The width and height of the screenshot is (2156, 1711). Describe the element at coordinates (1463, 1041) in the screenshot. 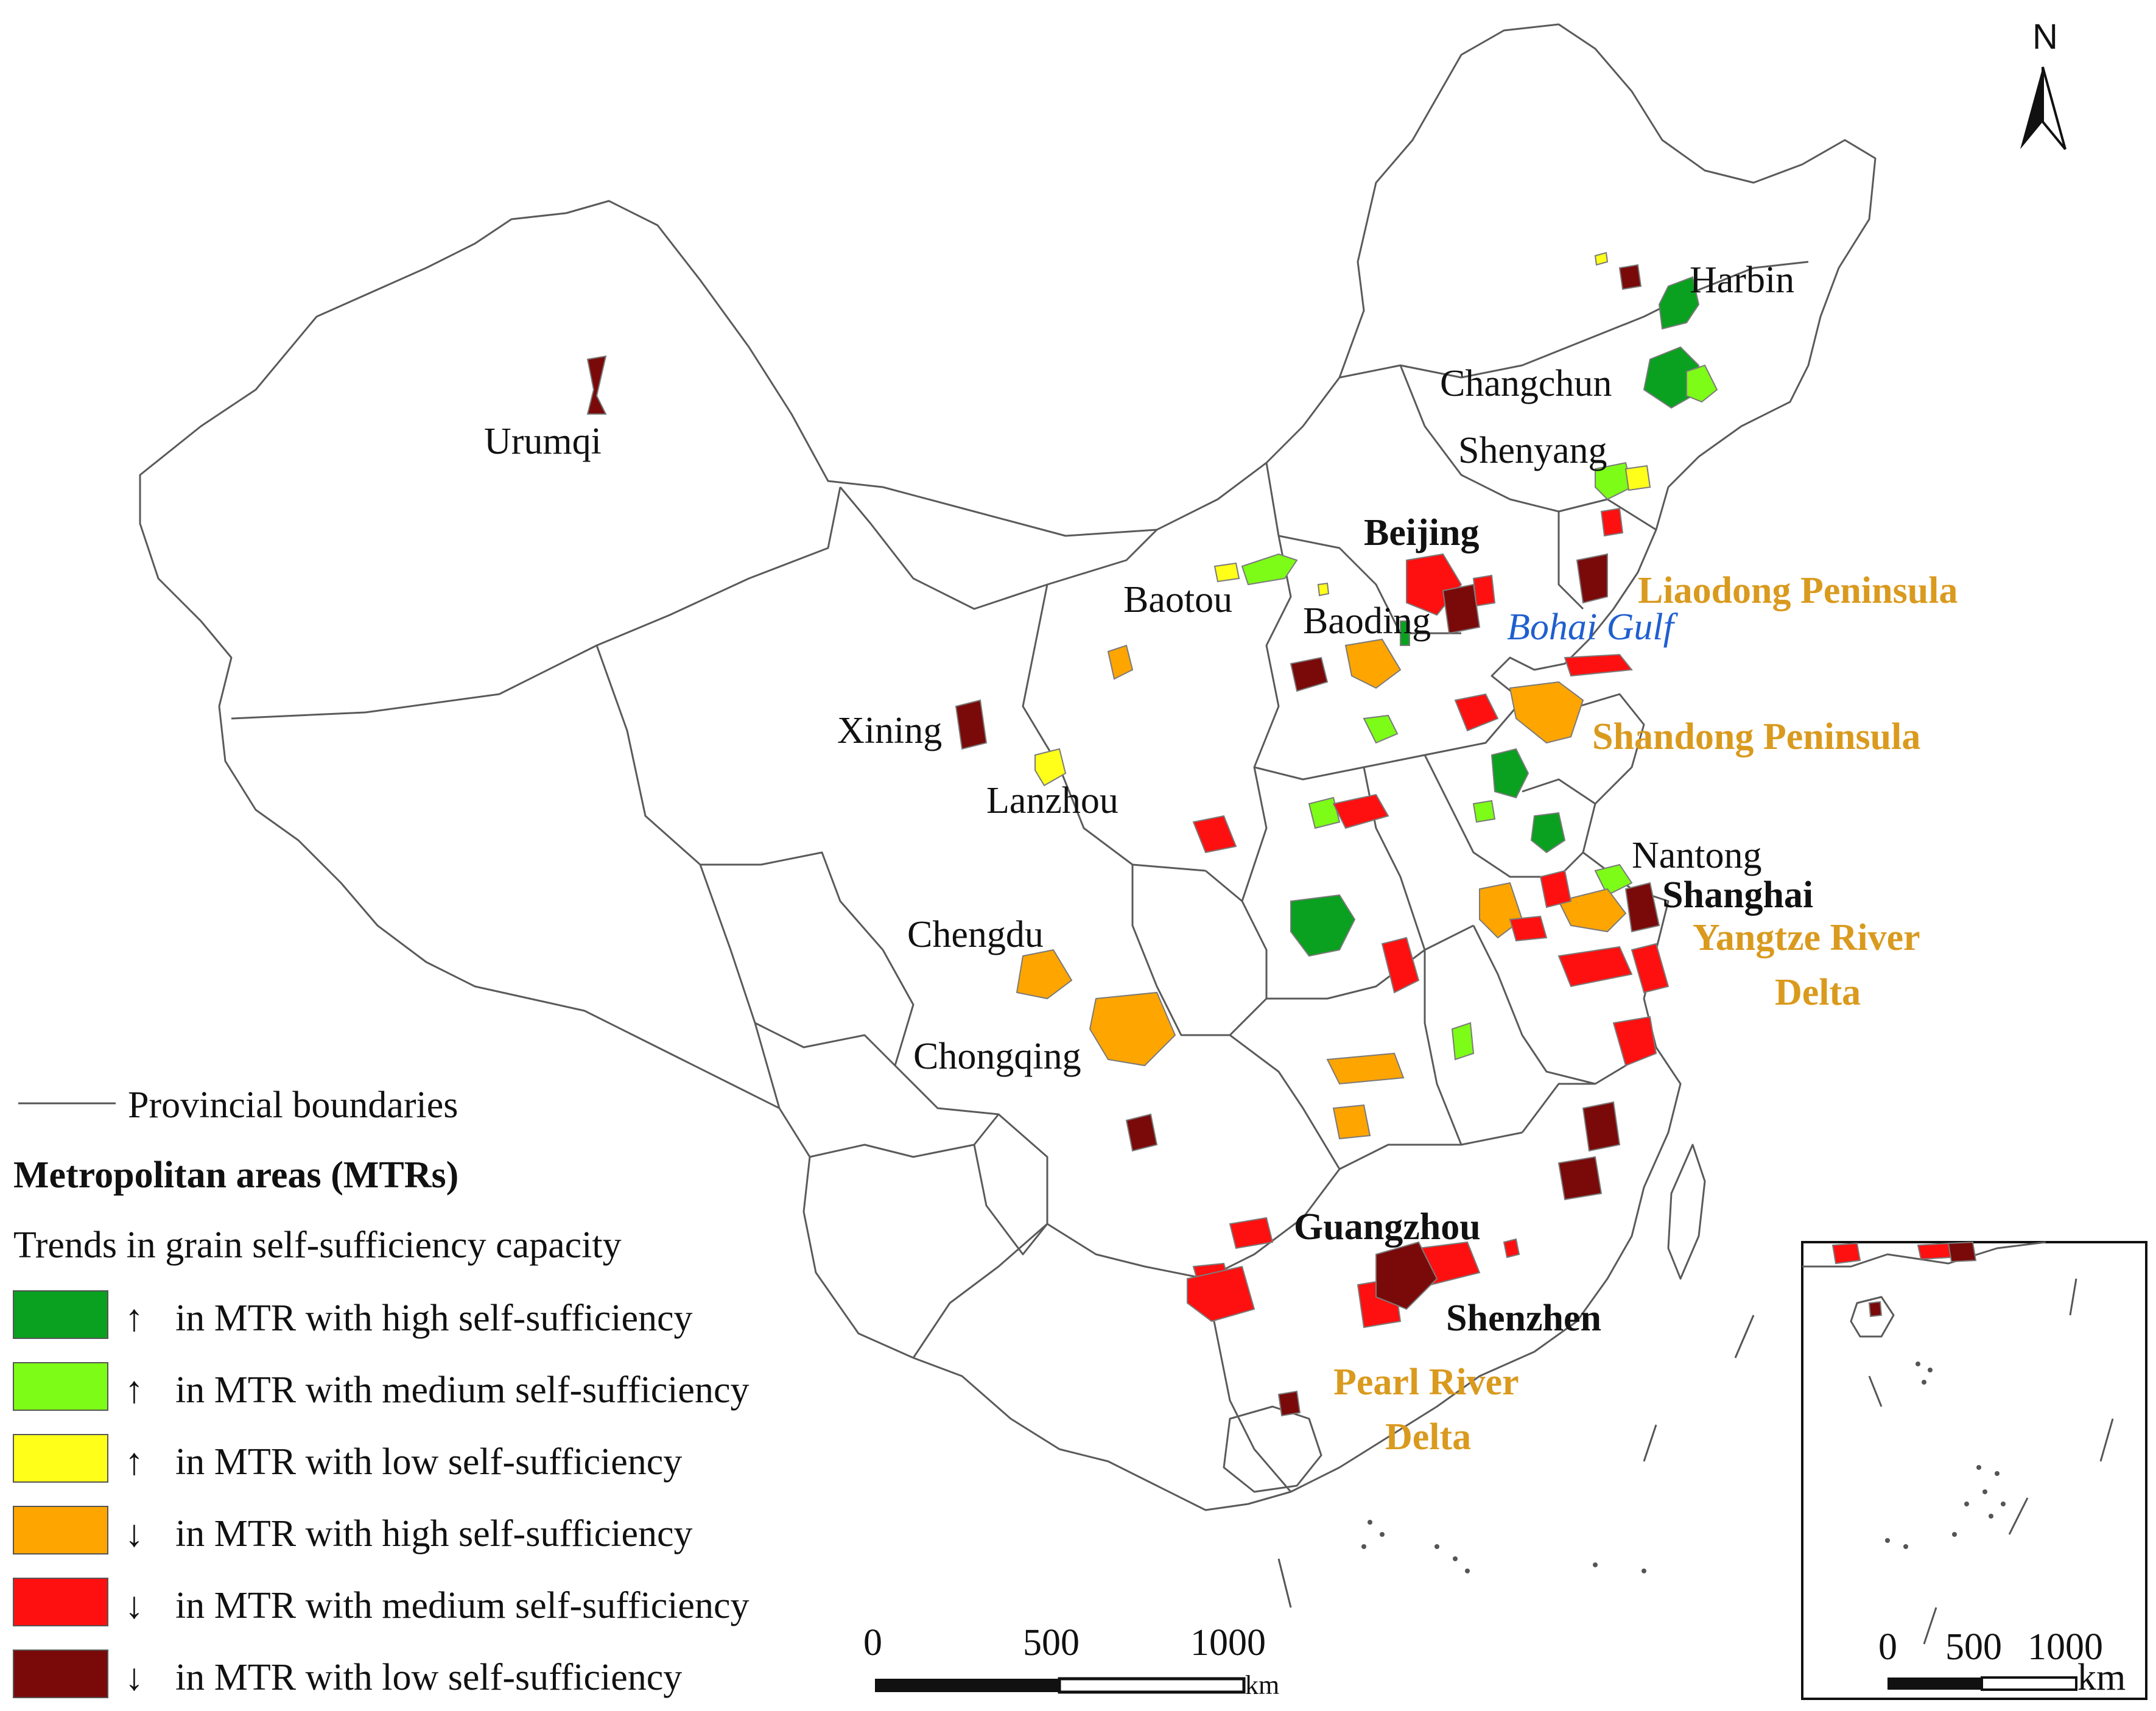

I see `mtr-jiangxi-lg` at that location.